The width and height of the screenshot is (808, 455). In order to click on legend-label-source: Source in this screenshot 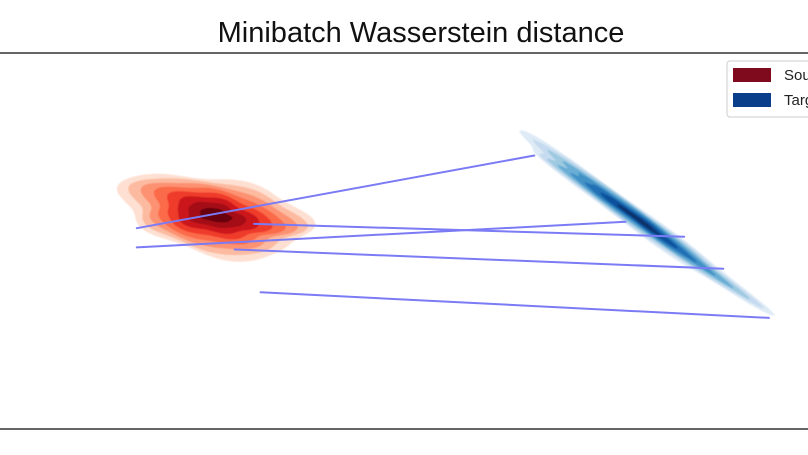, I will do `click(796, 75)`.